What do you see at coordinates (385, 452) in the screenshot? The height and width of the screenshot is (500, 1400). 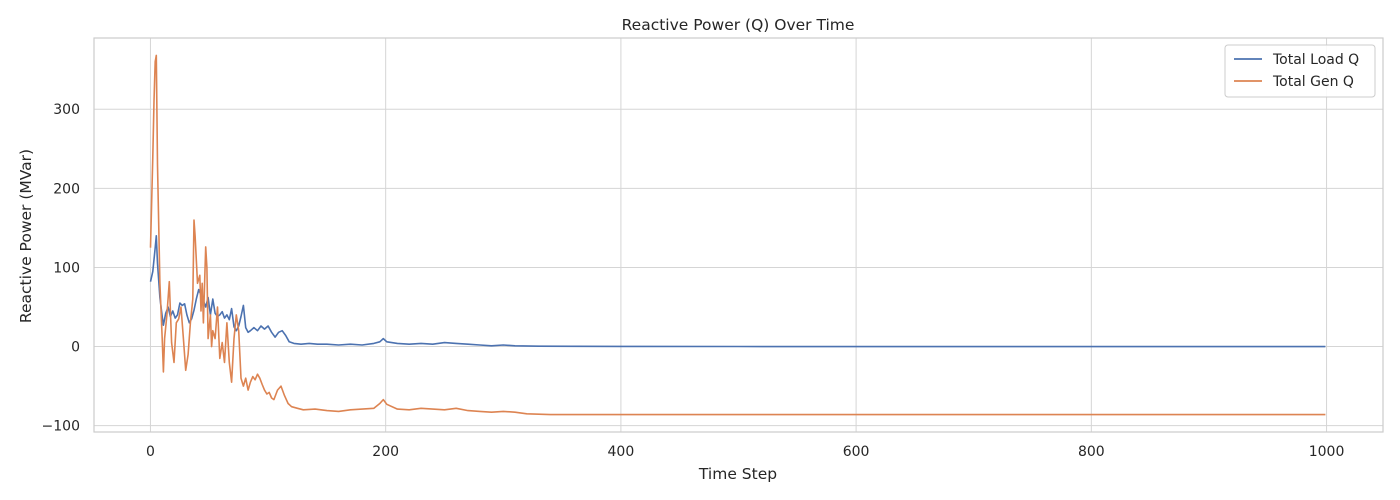 I see `x-tick-label: 200` at bounding box center [385, 452].